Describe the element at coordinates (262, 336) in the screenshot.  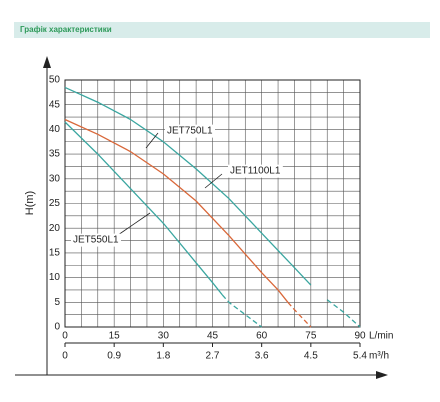
I see `x-tick-label: 60` at that location.